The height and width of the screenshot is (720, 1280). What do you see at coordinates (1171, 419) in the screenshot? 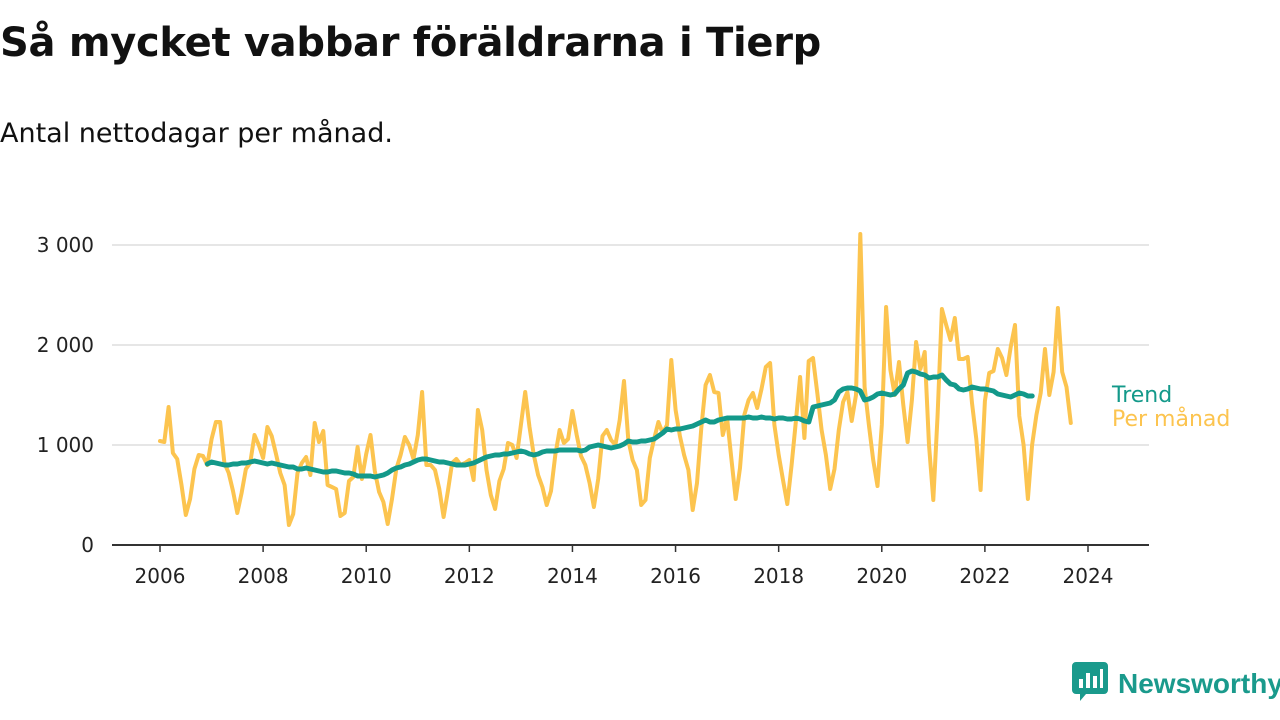
I see `legend-label-per-manad: Per månad` at bounding box center [1171, 419].